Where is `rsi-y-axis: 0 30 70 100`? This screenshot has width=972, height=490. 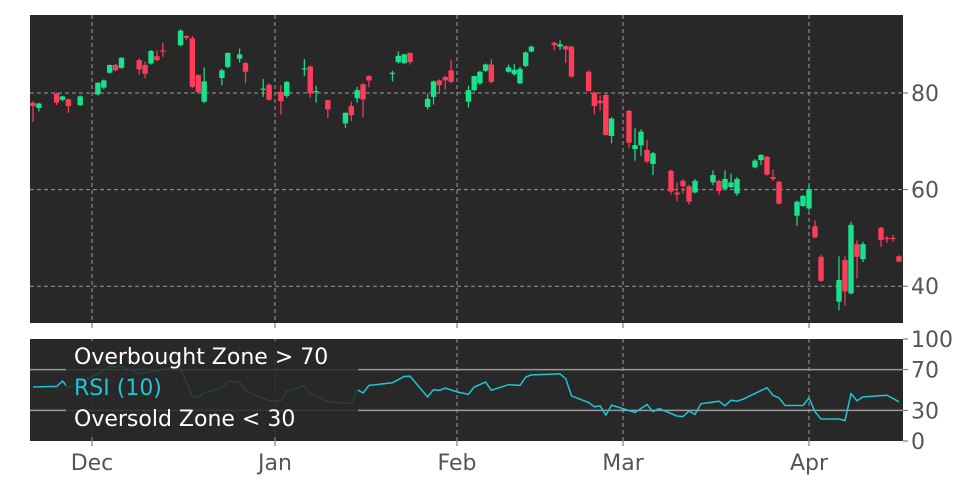
rsi-y-axis: 0 30 70 100 is located at coordinates (928, 391).